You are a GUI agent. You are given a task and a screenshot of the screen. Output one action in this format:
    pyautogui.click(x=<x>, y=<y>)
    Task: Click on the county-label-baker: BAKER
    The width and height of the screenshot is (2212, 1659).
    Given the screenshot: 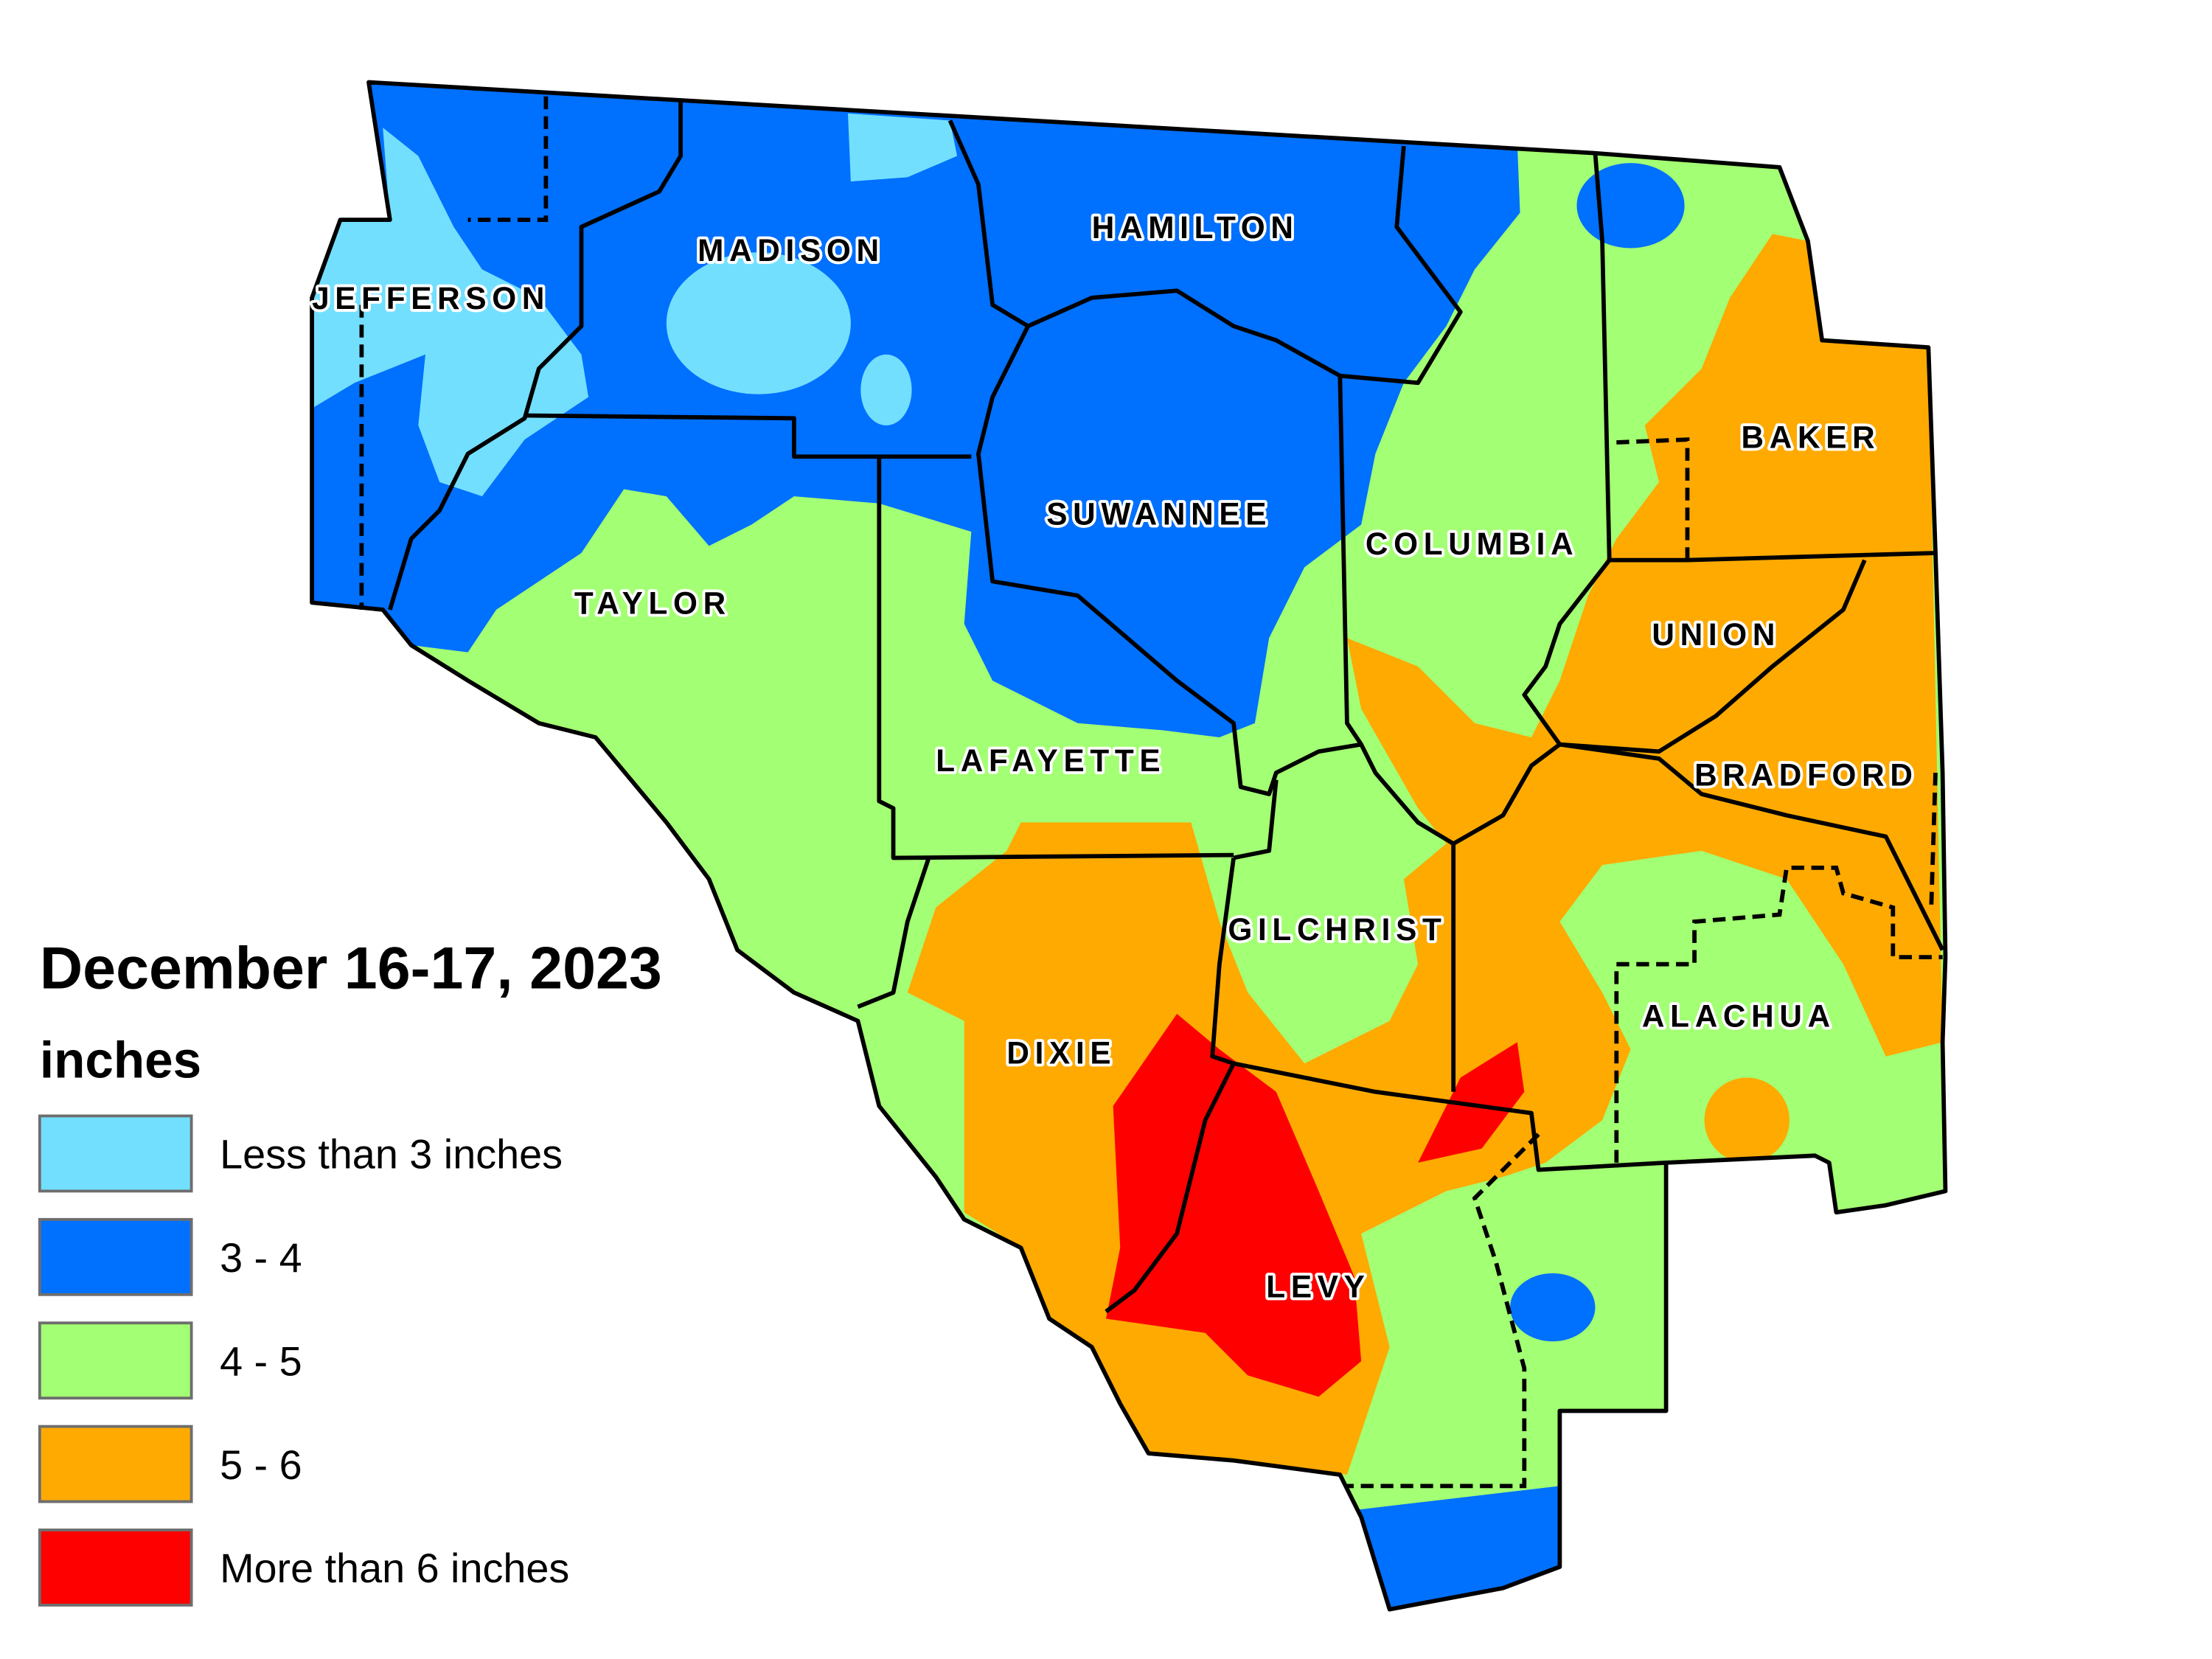 What is the action you would take?
    pyautogui.click(x=1811, y=437)
    